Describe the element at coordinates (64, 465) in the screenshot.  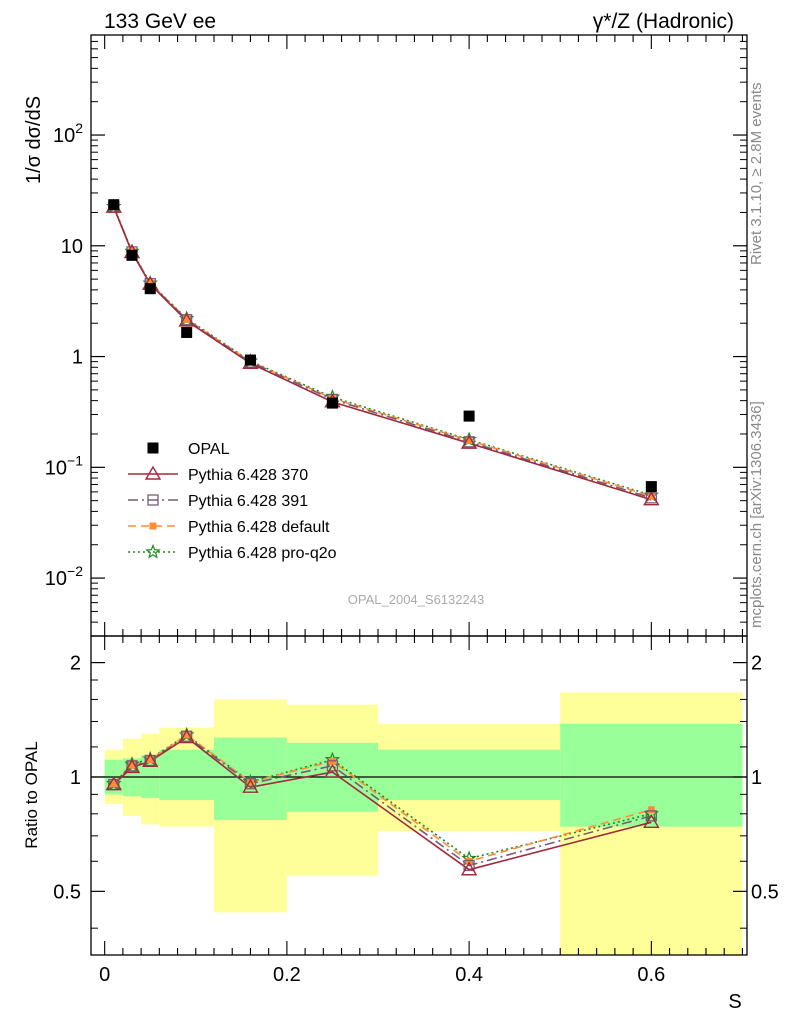
I see `main-ytick-label-1: 10⁻¹` at that location.